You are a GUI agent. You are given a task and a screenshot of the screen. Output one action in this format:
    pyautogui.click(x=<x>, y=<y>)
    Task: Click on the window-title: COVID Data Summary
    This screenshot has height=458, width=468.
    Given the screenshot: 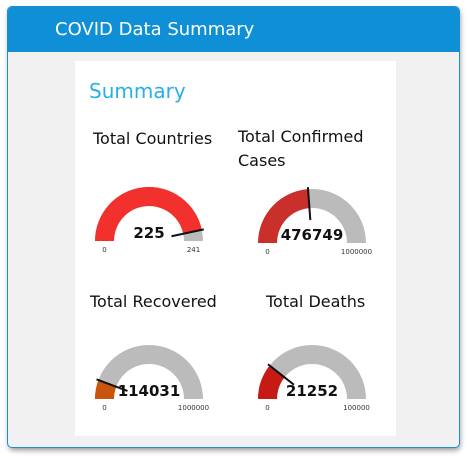 What is the action you would take?
    pyautogui.click(x=155, y=29)
    